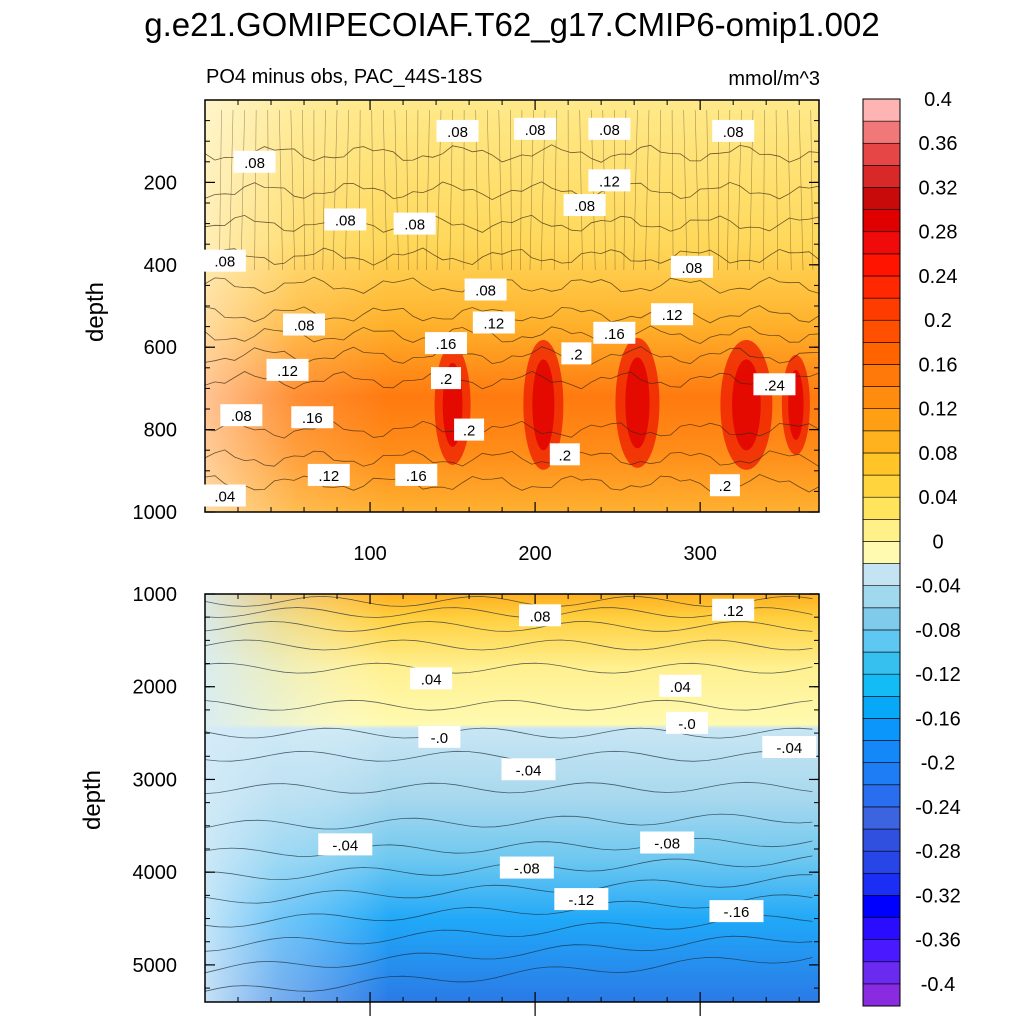 This screenshot has width=1024, height=1024. Describe the element at coordinates (534, 554) in the screenshot. I see `x-tick-label: 200` at that location.